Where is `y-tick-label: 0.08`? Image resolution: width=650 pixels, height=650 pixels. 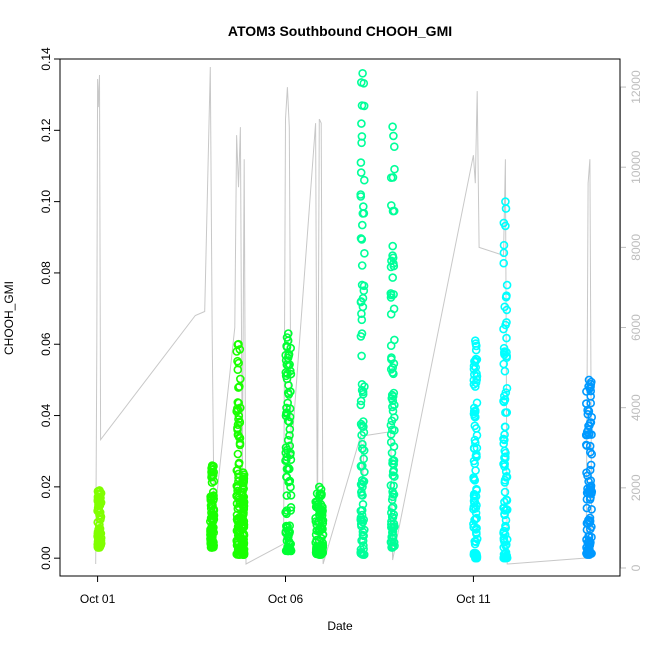 y-tick-label: 0.08 is located at coordinates (46, 273).